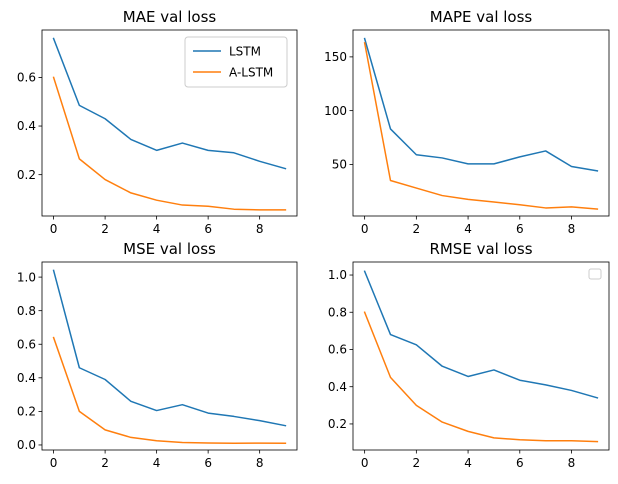  Describe the element at coordinates (339, 165) in the screenshot. I see `y-tick-label: 50` at that location.